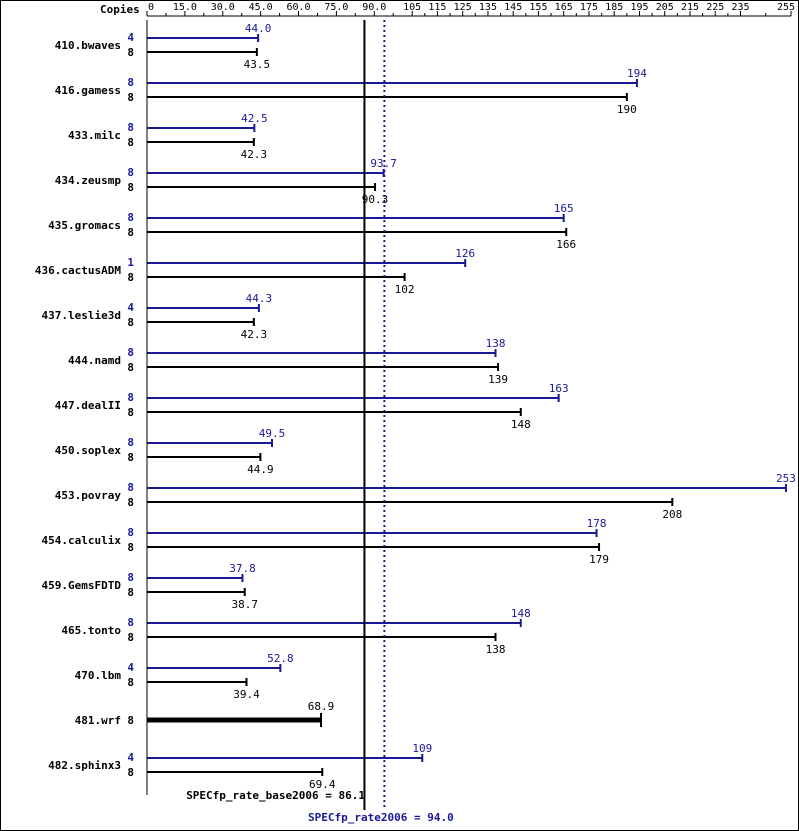 The width and height of the screenshot is (799, 831). What do you see at coordinates (690, 7) in the screenshot?
I see `x-tick-label: 215` at bounding box center [690, 7].